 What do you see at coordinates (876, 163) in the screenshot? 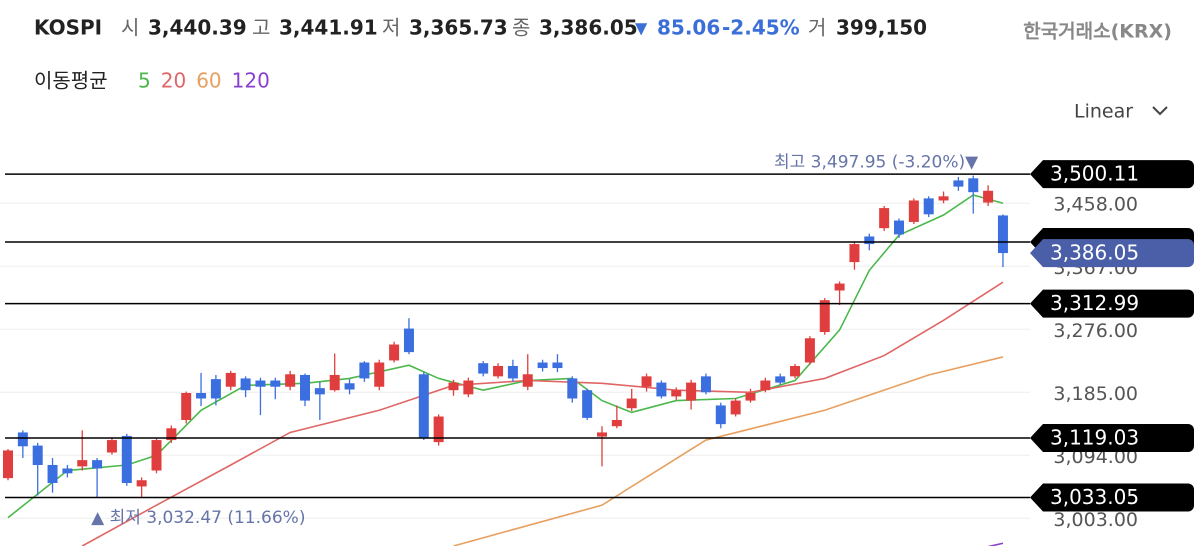
I see `max-annotation: 최고 3,497.95 (-3.20%)▼` at bounding box center [876, 163].